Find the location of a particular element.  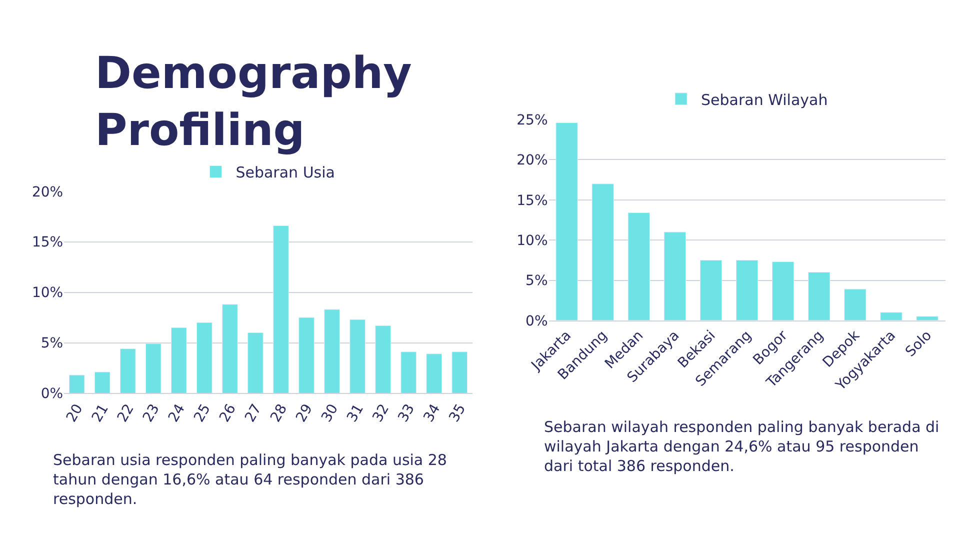

x-tick-label: 26 is located at coordinates (228, 413).